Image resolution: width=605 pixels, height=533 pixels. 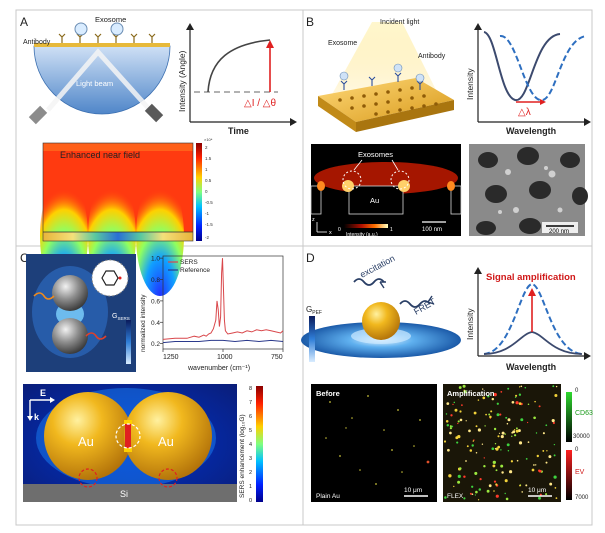 What do you see at coordinates (43, 393) in the screenshot?
I see `e-field-label: E` at bounding box center [43, 393].